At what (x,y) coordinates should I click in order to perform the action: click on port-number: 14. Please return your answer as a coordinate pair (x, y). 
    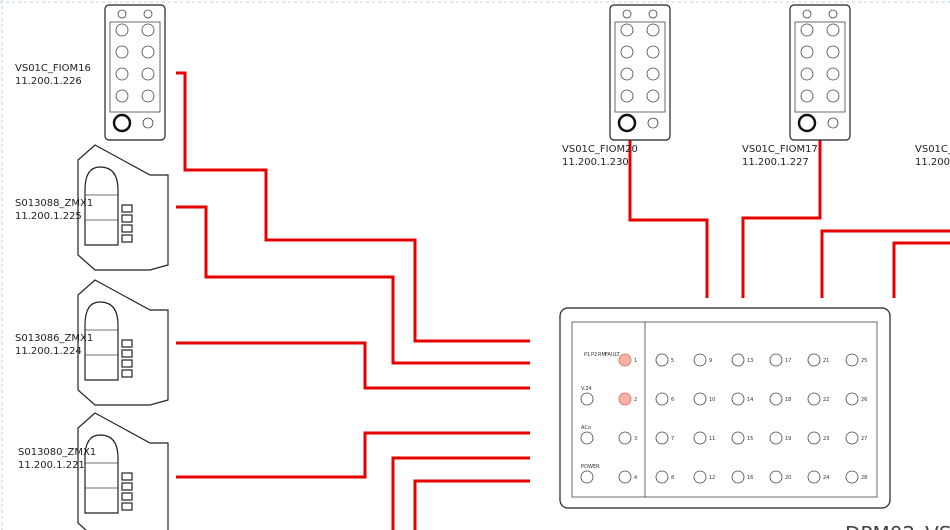
    Looking at the image, I should click on (750, 400).